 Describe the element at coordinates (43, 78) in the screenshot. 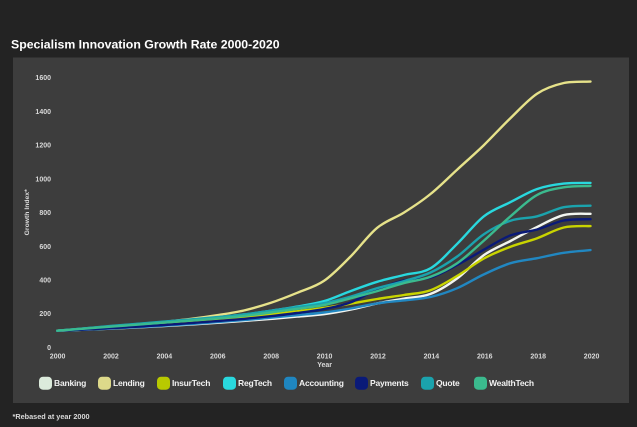

I see `svg-text: 1600` at that location.